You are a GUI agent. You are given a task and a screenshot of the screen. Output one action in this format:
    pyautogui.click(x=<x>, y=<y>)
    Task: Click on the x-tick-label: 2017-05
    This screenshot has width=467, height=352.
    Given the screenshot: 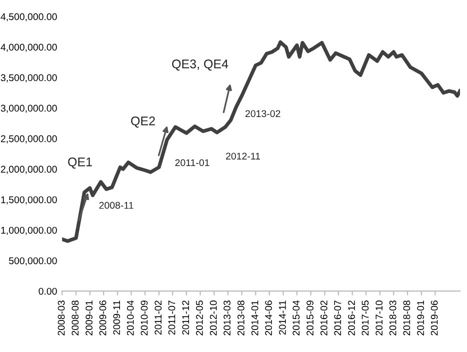 What is the action you would take?
    pyautogui.click(x=365, y=318)
    